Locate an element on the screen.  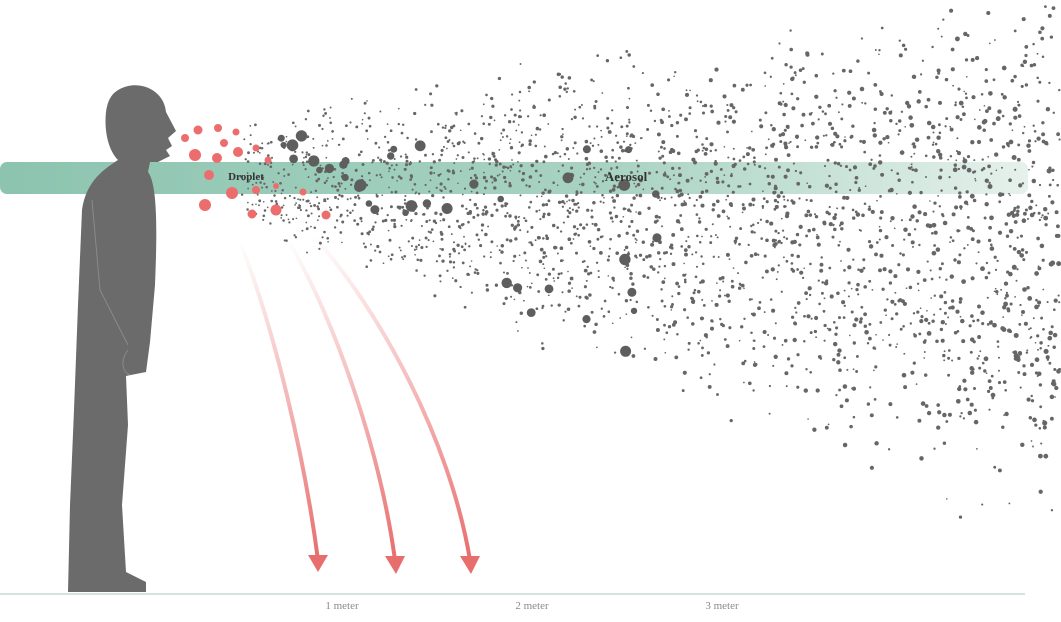
particle-large is located at coordinates (447, 208).